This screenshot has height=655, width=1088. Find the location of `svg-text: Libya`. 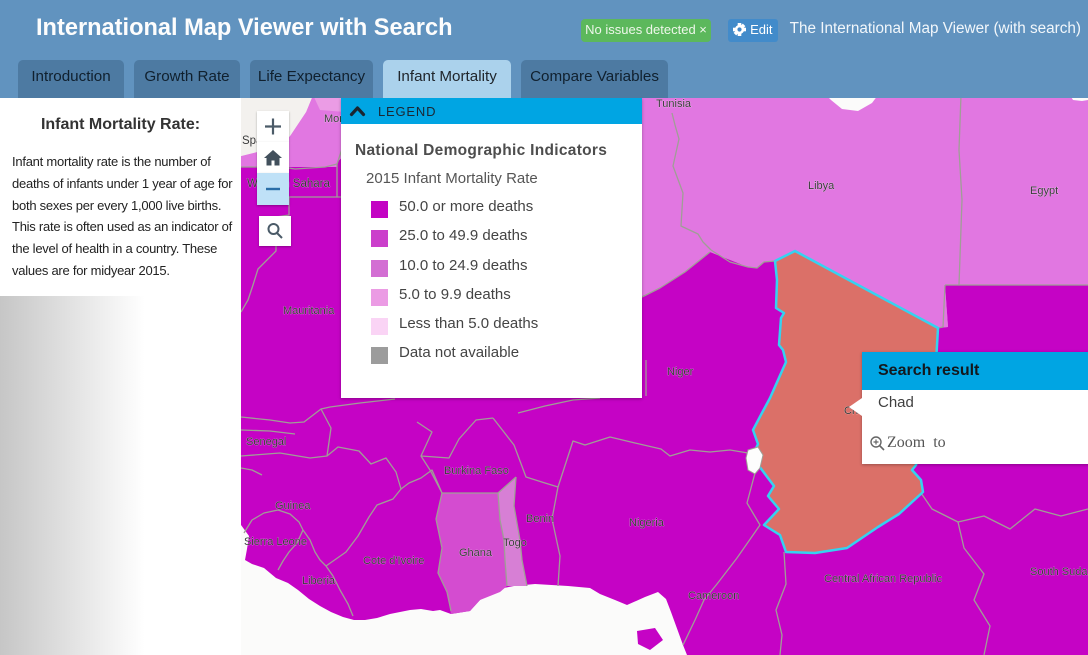

svg-text: Libya is located at coordinates (821, 186).